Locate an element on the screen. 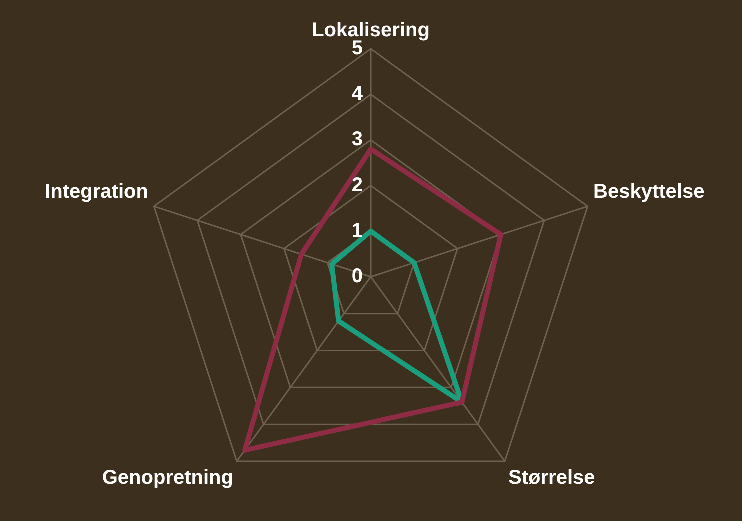  y-tick-label: 3 is located at coordinates (357, 139).